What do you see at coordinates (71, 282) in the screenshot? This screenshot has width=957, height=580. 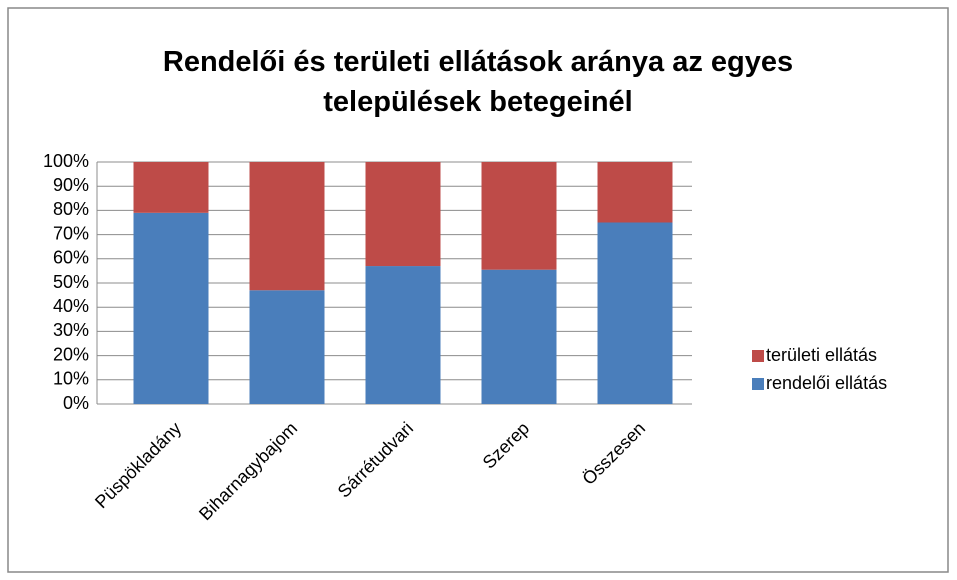 I see `y-tick-label: 50%` at bounding box center [71, 282].